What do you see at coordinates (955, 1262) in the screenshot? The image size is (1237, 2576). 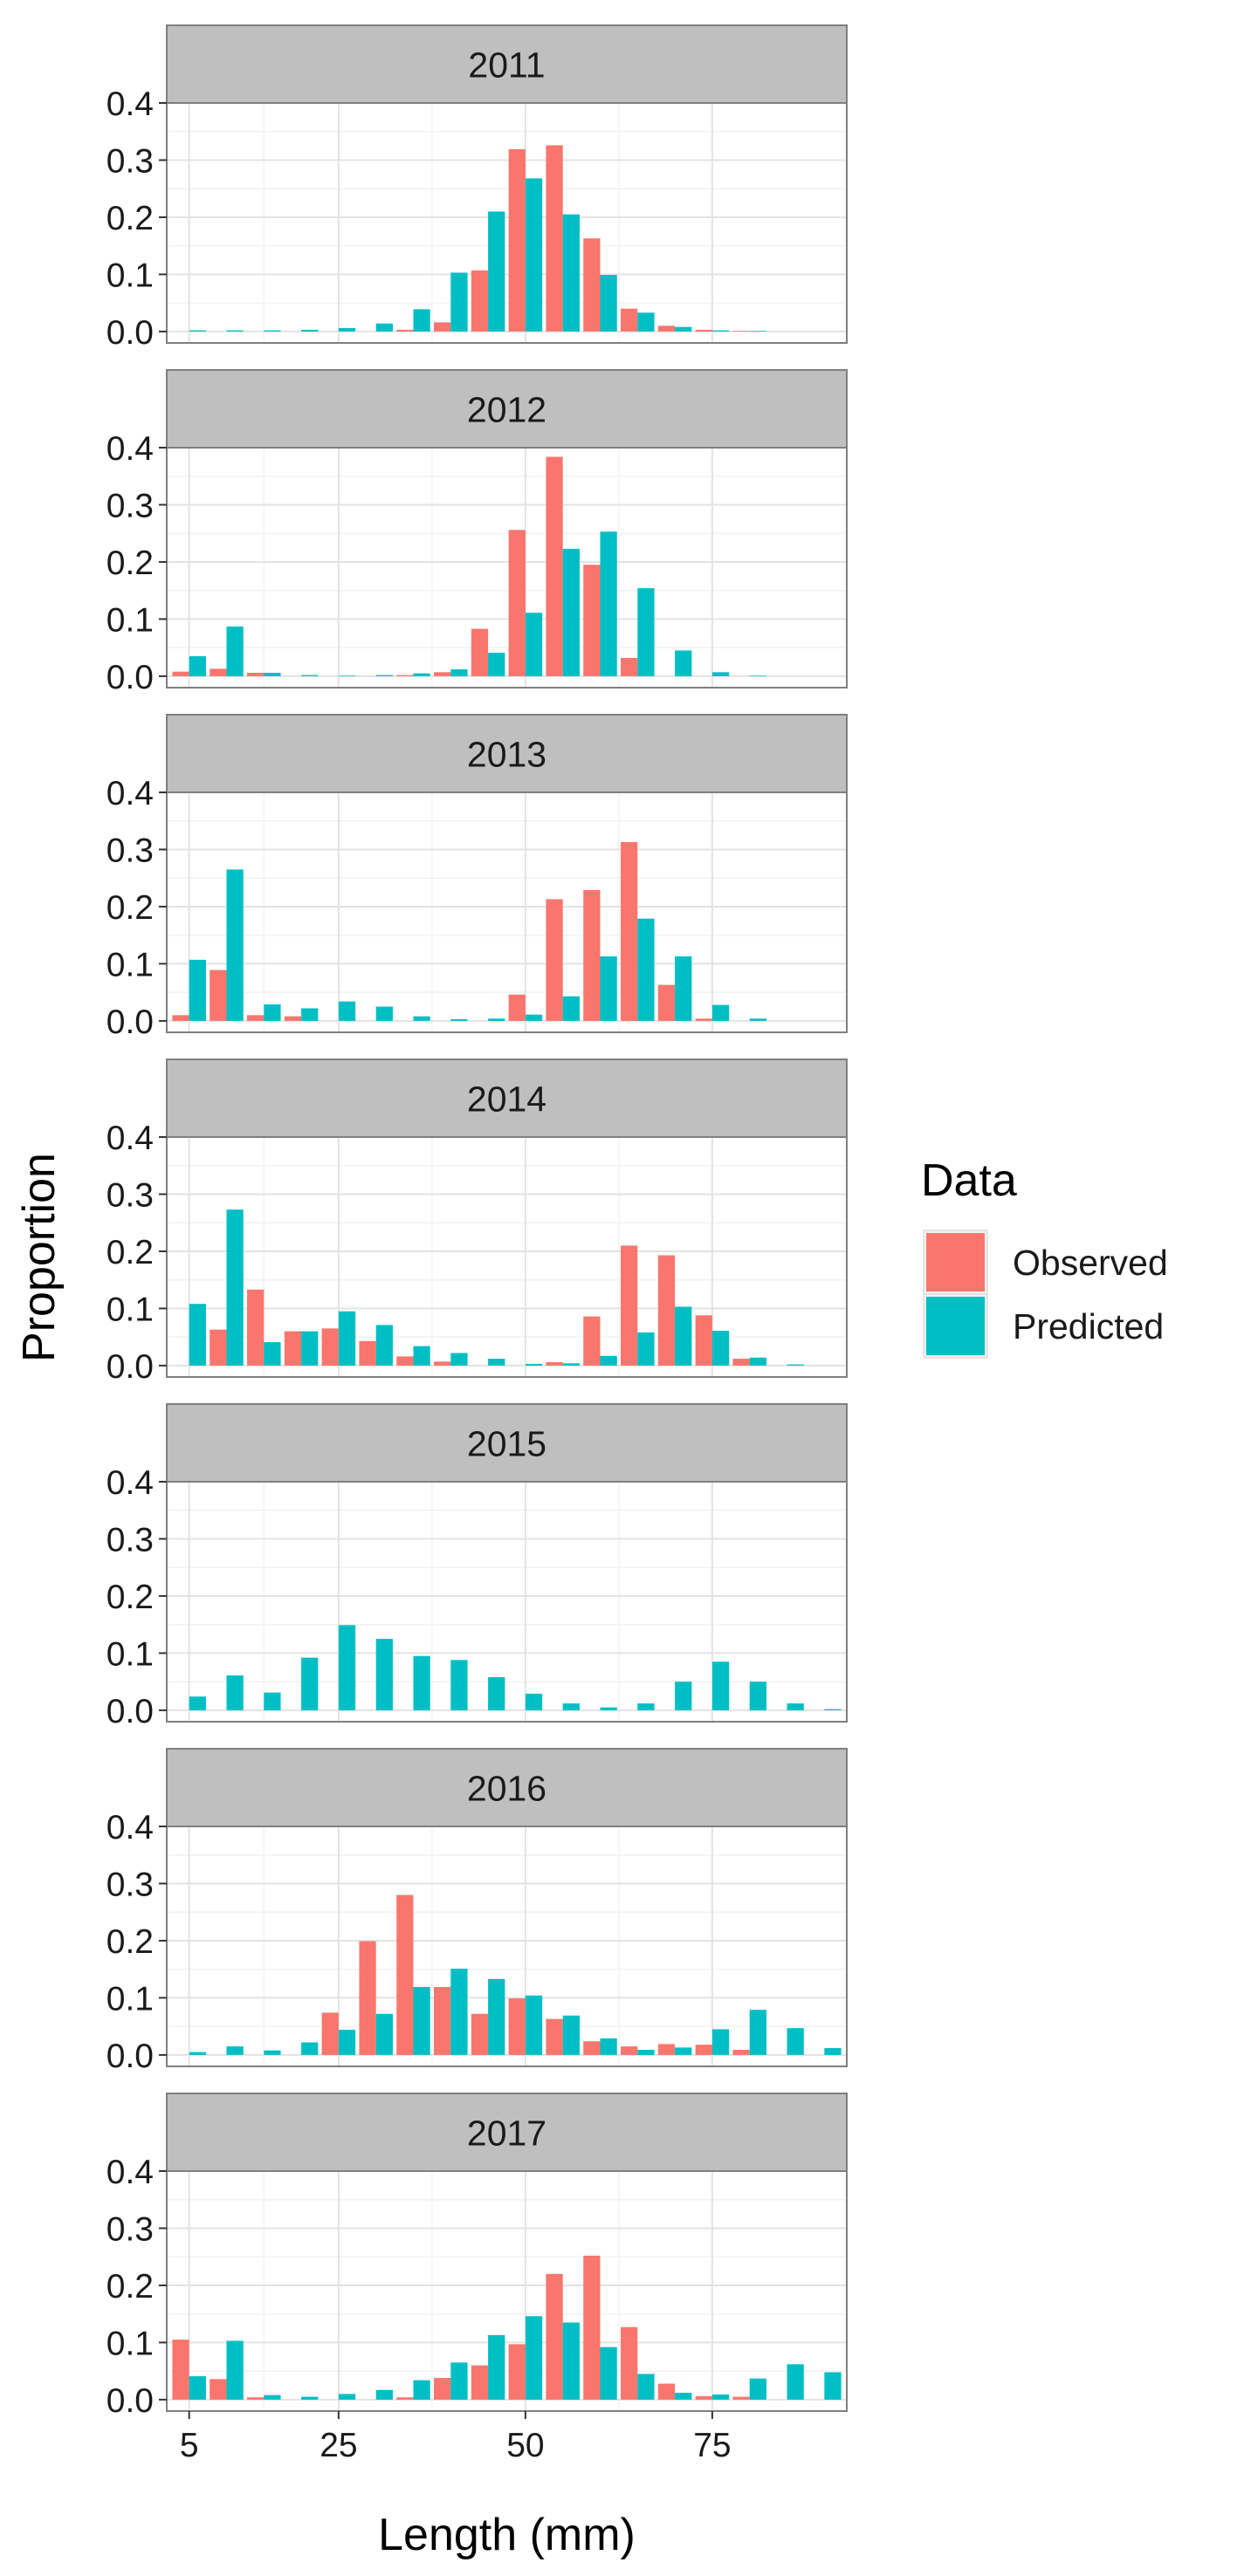 I see `legend-key-observed` at bounding box center [955, 1262].